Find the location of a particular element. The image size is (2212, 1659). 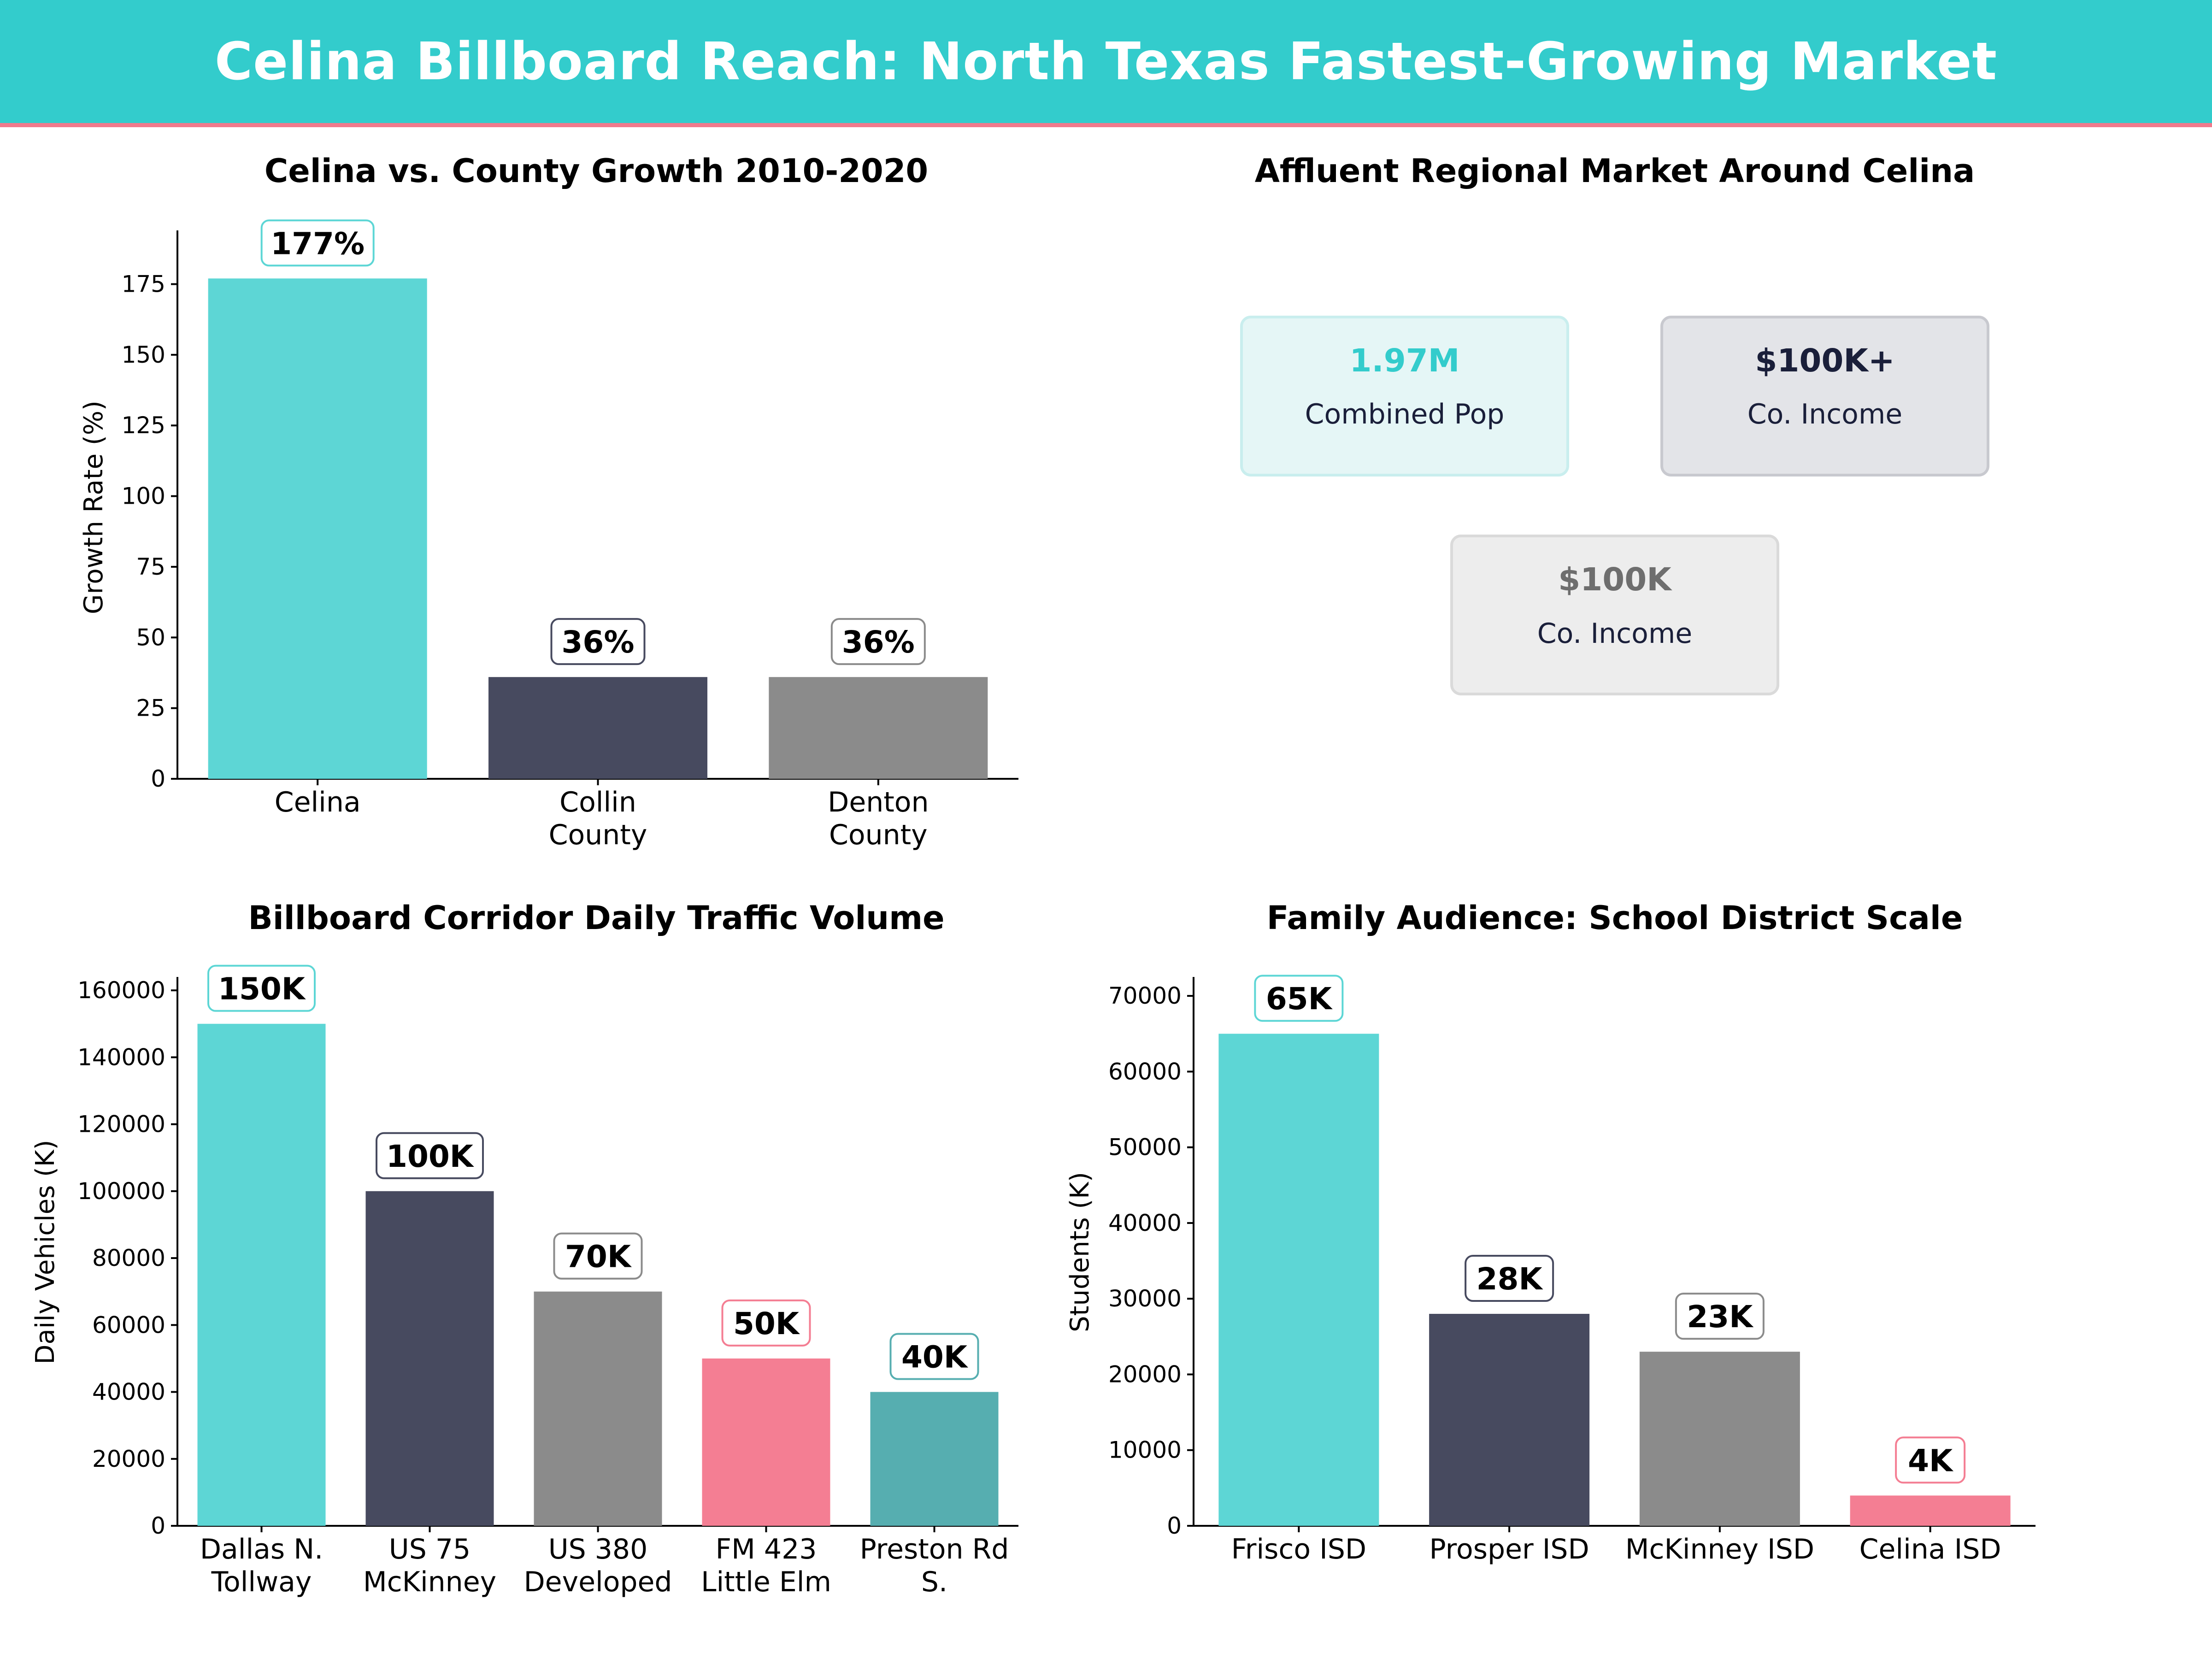

category-label: McKinney ISD is located at coordinates (1719, 1549).